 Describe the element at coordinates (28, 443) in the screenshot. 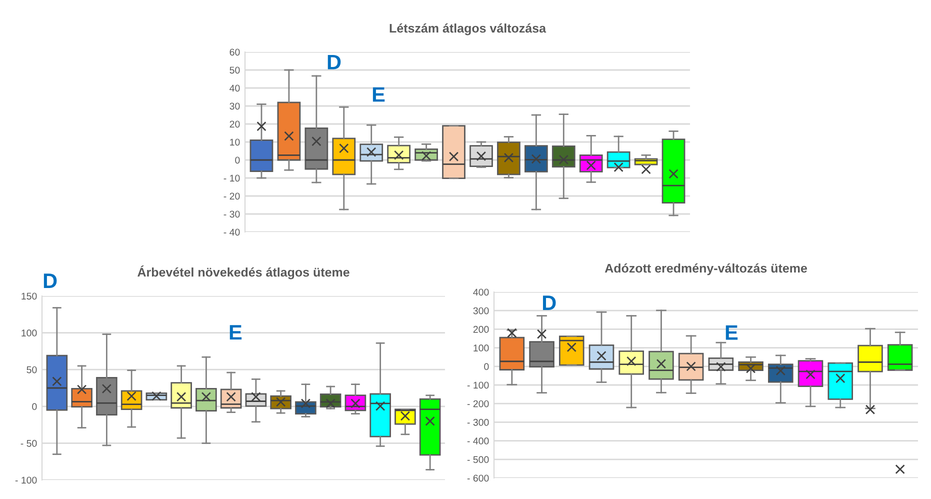

I see `y-tick-label: - 50` at that location.